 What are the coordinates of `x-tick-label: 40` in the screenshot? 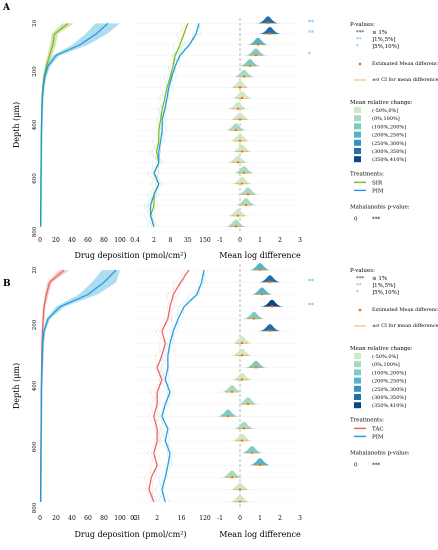 It's located at (72, 518).